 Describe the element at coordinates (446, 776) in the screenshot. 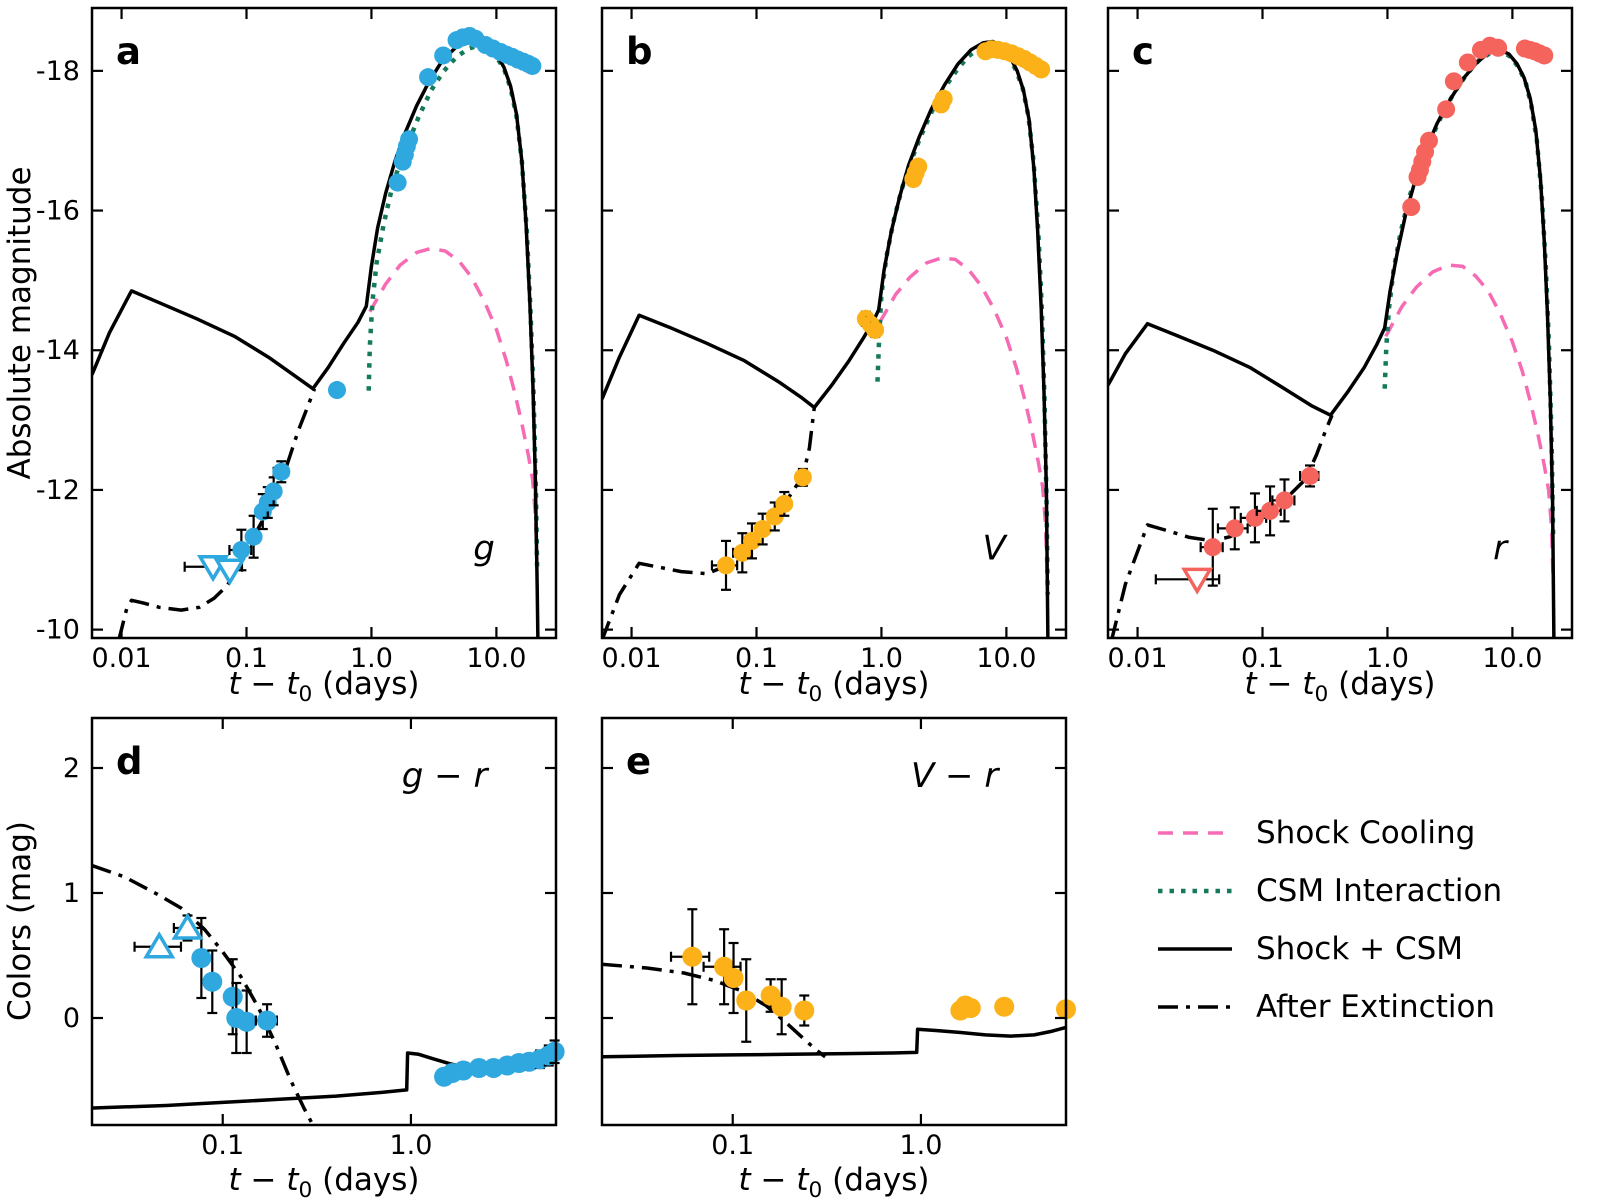

I see `band-label-d: g − r` at that location.